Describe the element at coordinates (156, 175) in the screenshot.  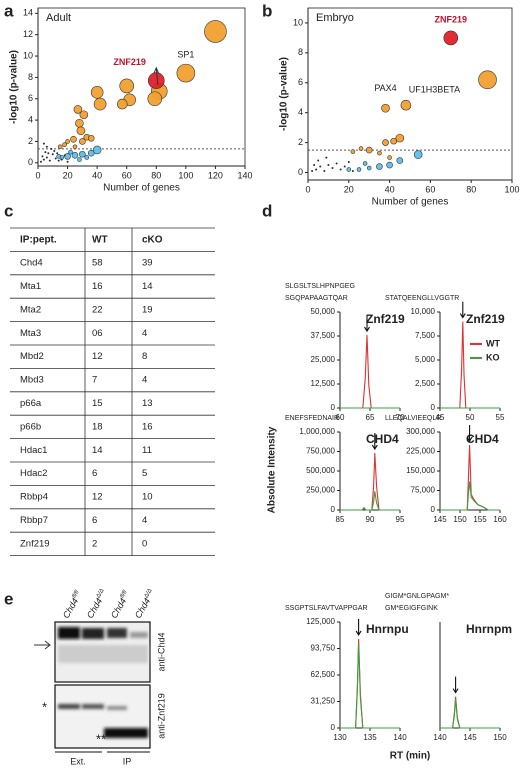
I see `x-tick-label: 80` at that location.